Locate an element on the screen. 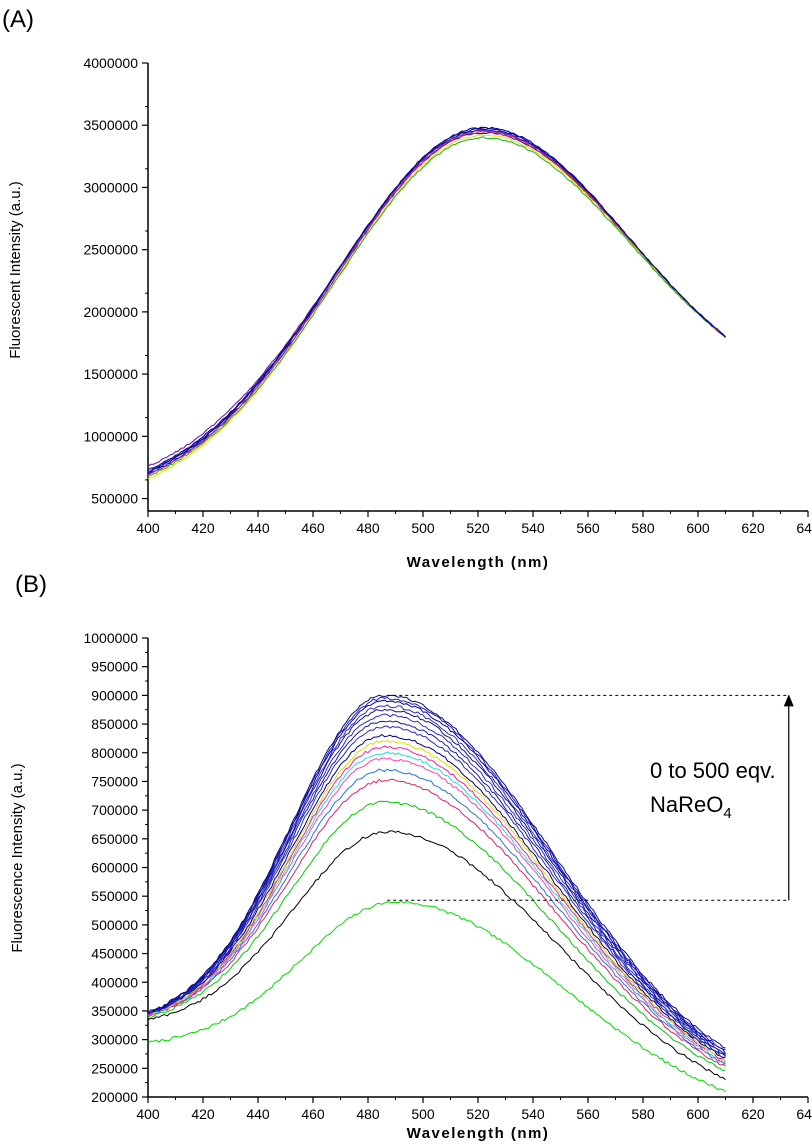 This screenshot has height=1146, width=812. y-tick-label: 2000000 is located at coordinates (110, 312).